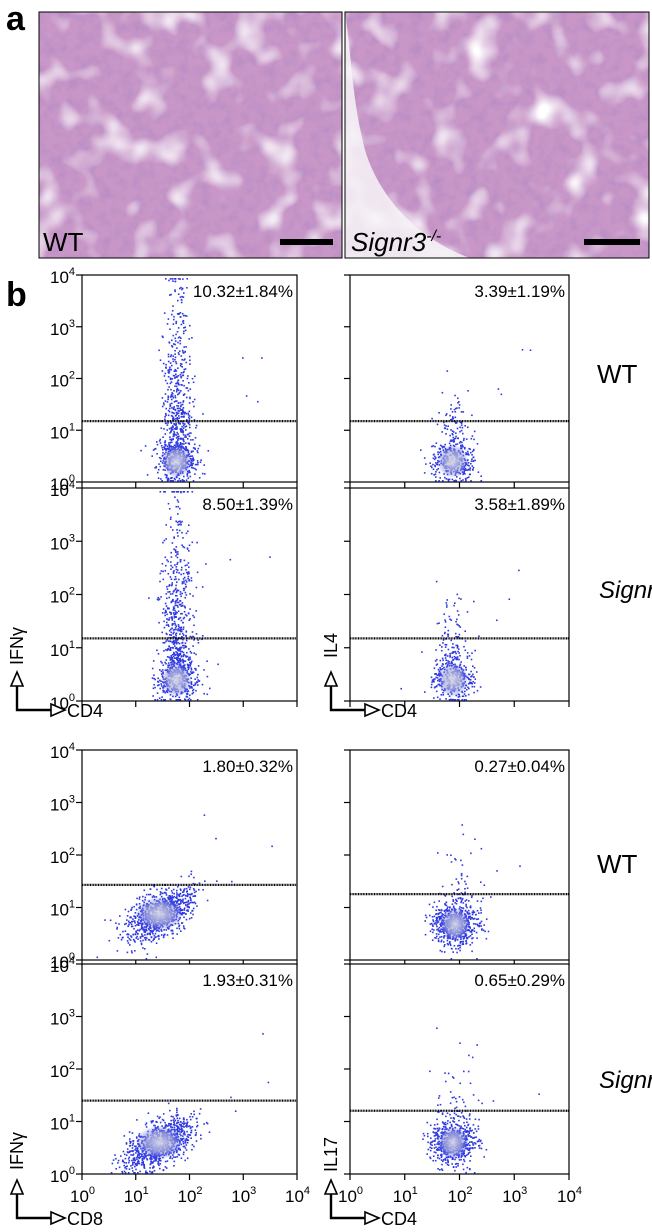 Image resolution: width=652 pixels, height=1232 pixels. What do you see at coordinates (457, 597) in the screenshot?
I see `flow-panel-4: 3.58±1.89%` at bounding box center [457, 597].